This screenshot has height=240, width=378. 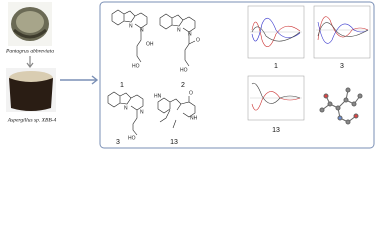 What do you see at coordinates (194, 118) in the screenshot?
I see `atom-label: NH` at bounding box center [194, 118].